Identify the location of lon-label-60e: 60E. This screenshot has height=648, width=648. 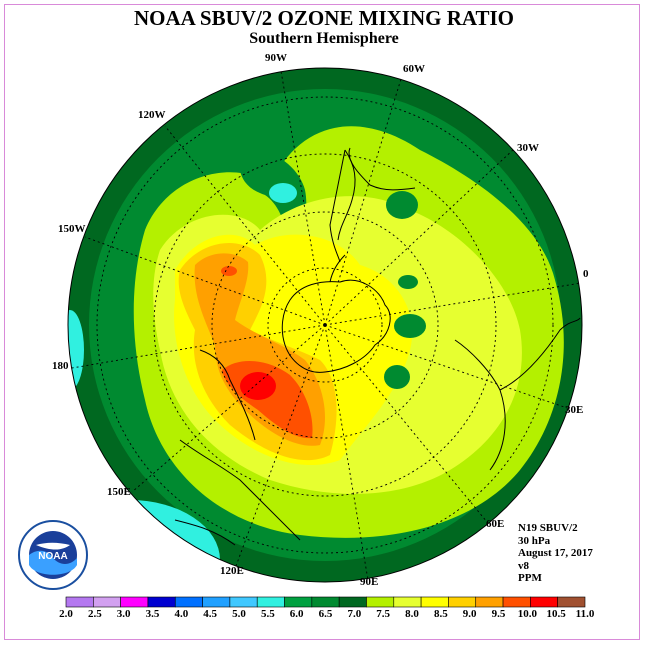
(495, 524).